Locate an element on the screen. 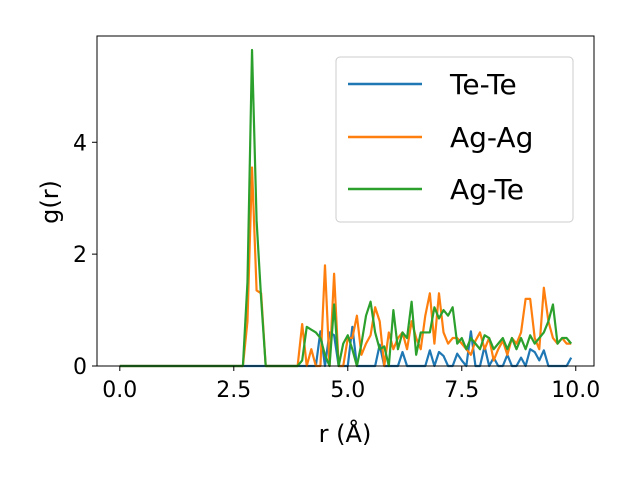 The width and height of the screenshot is (640, 480). x-tick-label: 10.0 is located at coordinates (575, 390).